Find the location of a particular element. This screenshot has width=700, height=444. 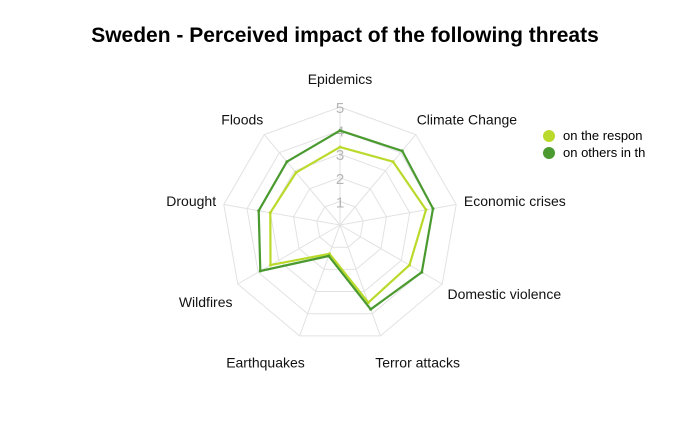

legend-label: on others in th is located at coordinates (604, 152).